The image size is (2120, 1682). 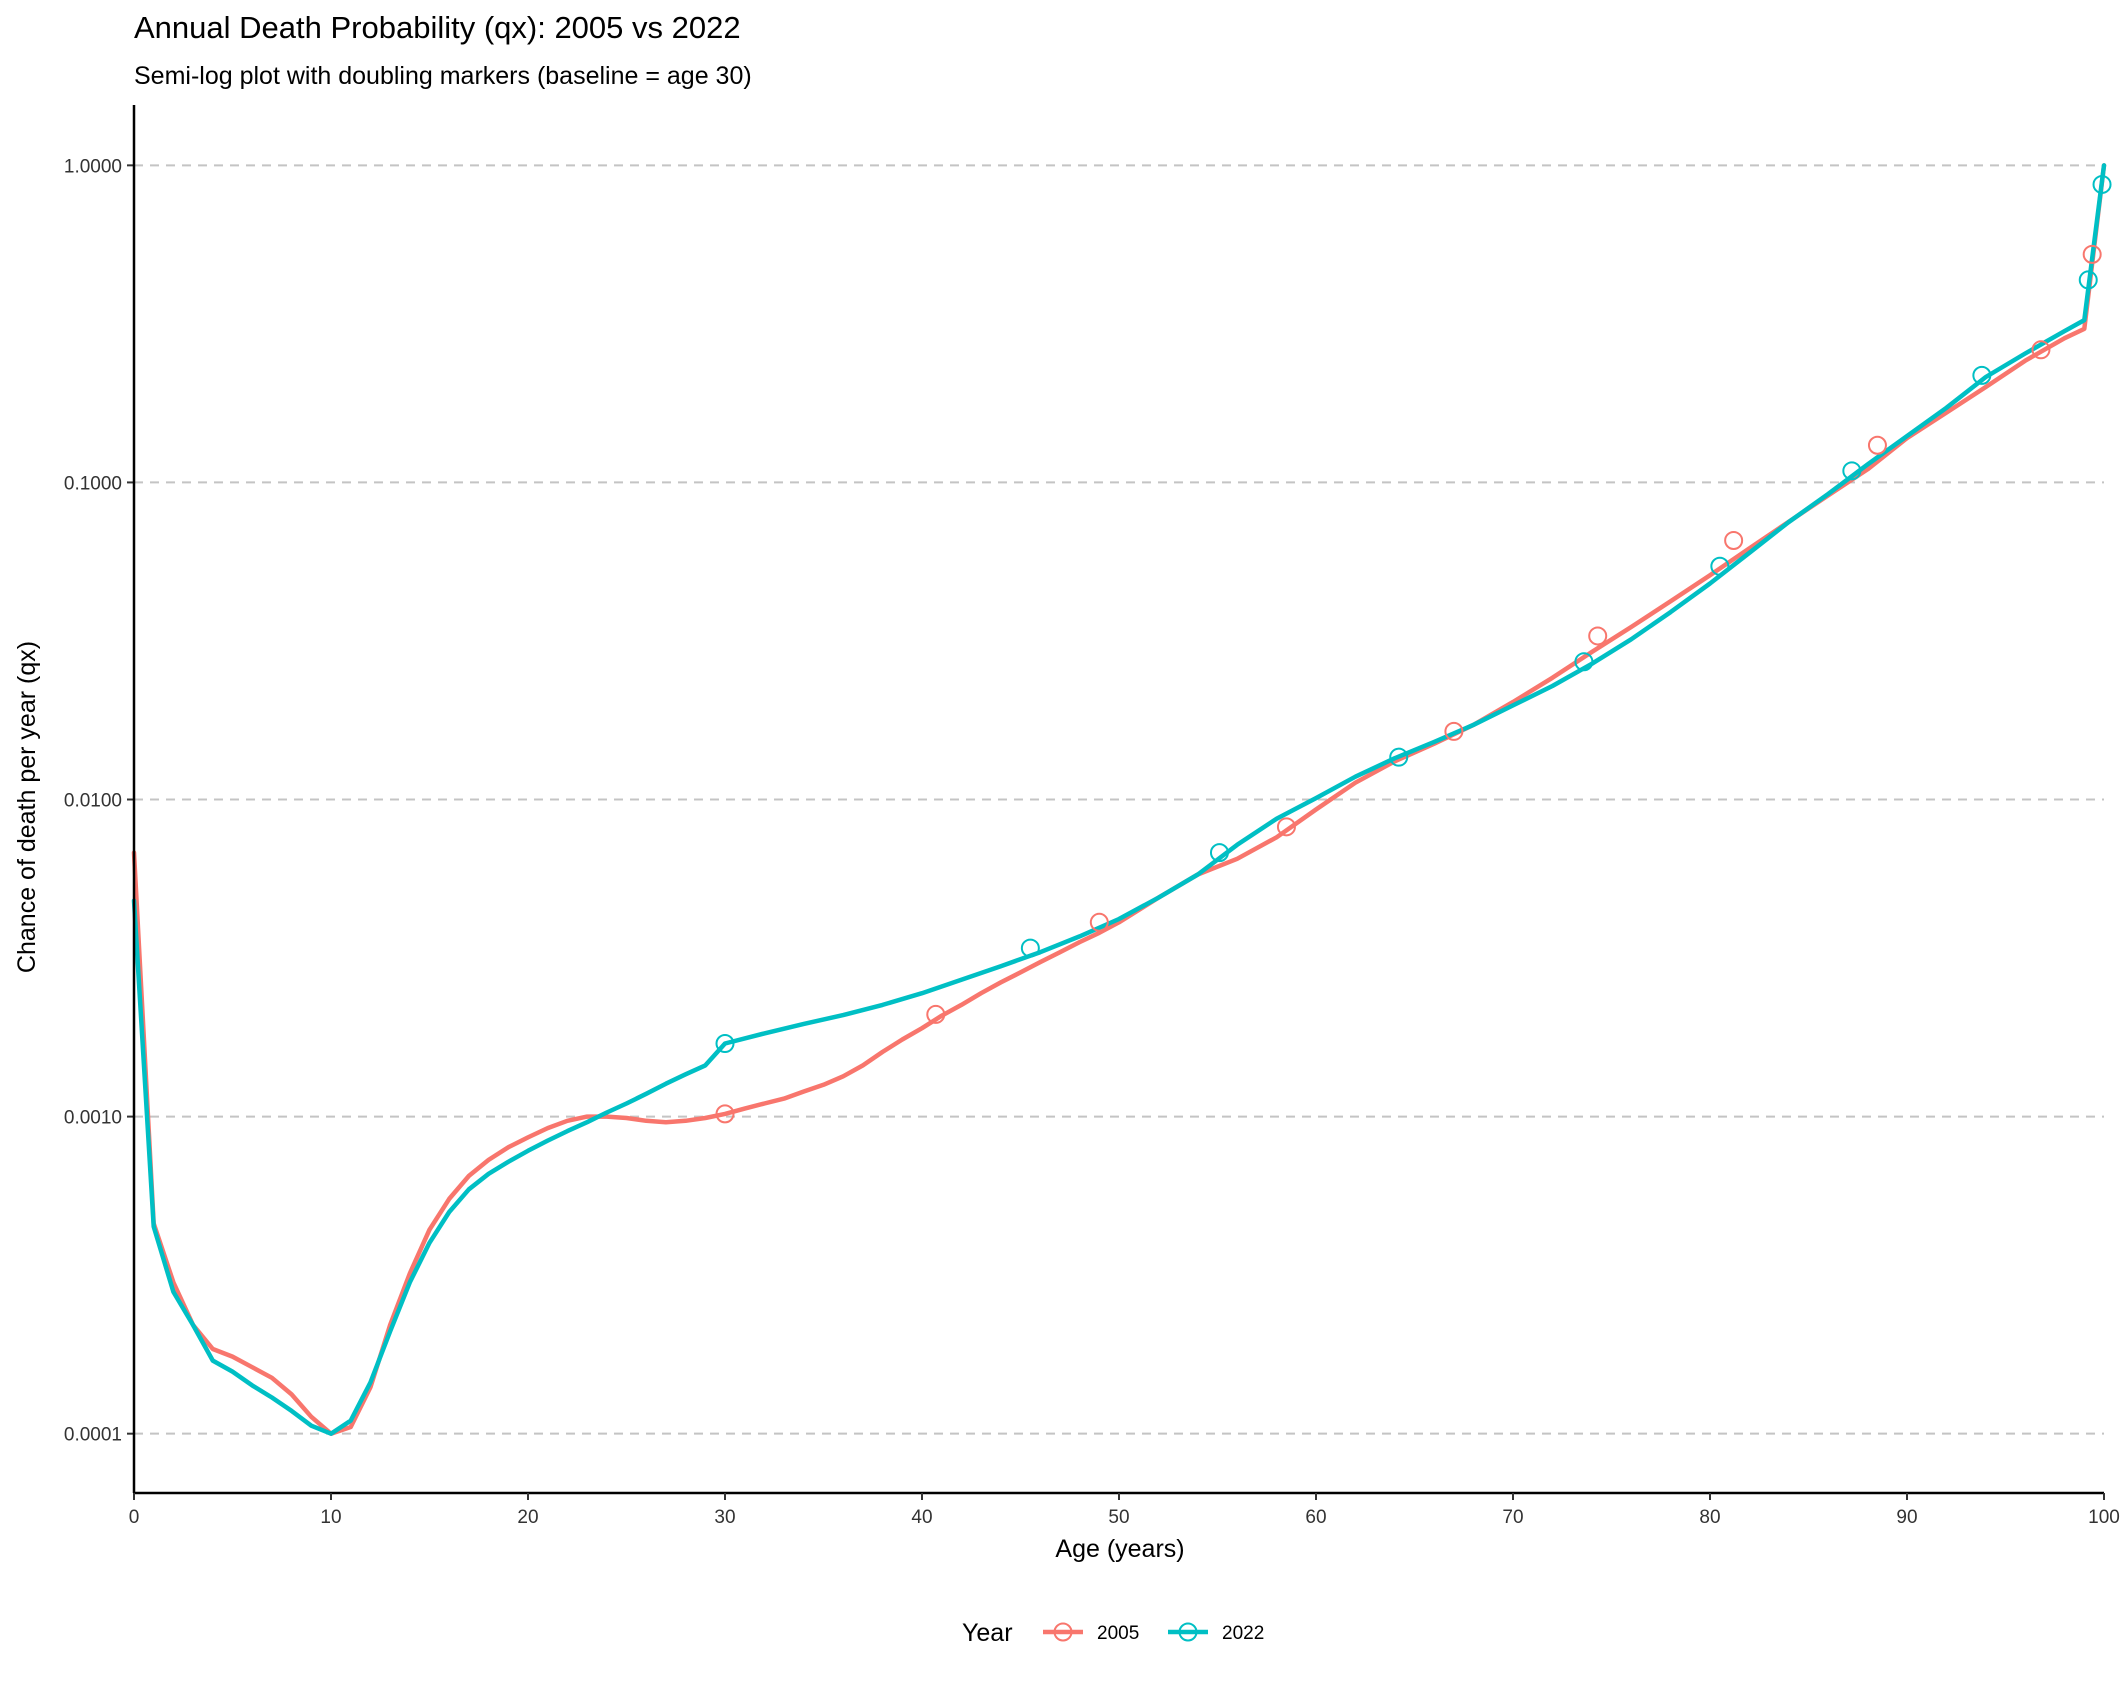 I want to click on x-axis-title: Age (years), so click(x=1119, y=1549).